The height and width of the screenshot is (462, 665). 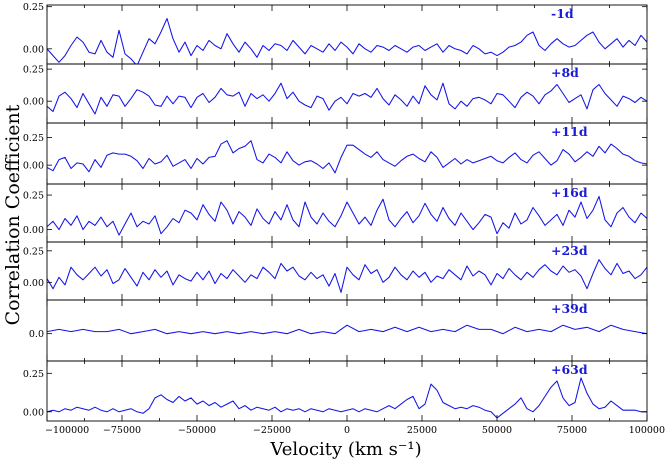 What do you see at coordinates (572, 430) in the screenshot?
I see `x-tick-label: 75000` at bounding box center [572, 430].